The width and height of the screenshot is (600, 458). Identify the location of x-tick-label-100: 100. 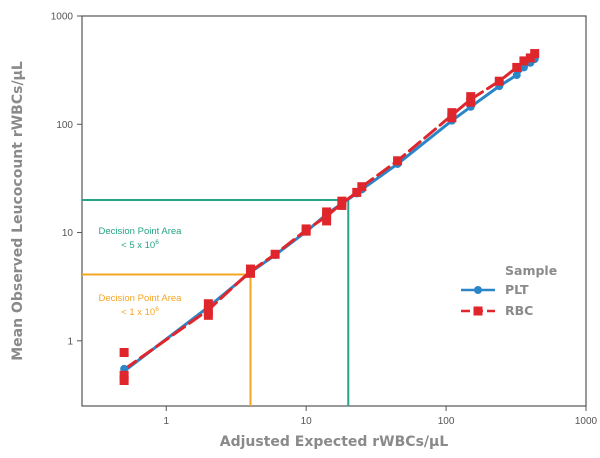
(446, 421).